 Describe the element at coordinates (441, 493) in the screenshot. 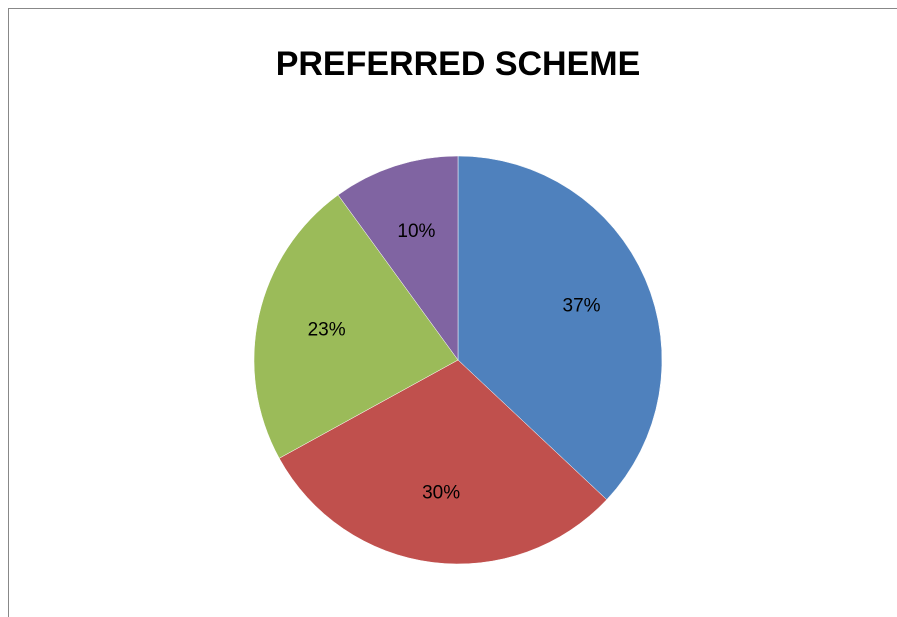

I see `data-label: 30%` at that location.